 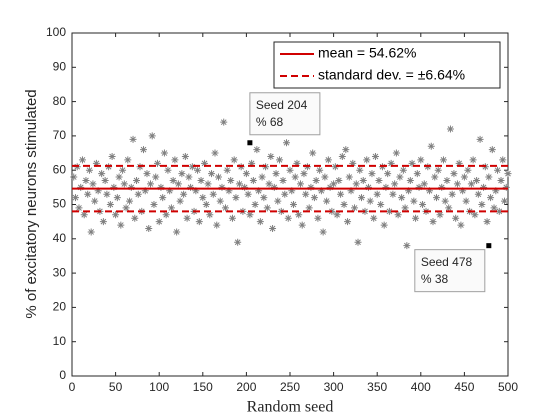 I want to click on x-tick-label: 350, so click(x=377, y=387).